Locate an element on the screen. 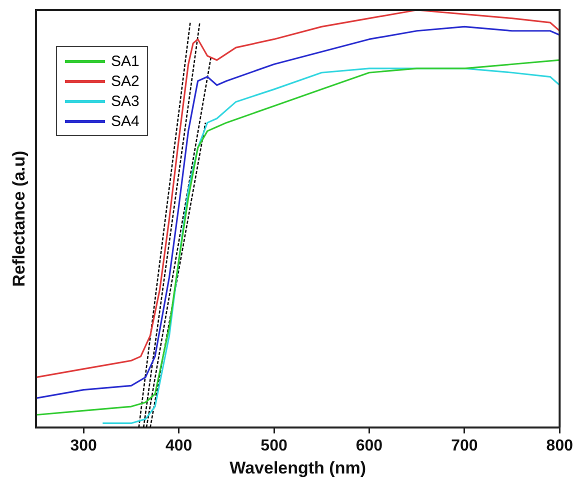 Image resolution: width=576 pixels, height=483 pixels. x-tick-label: 600 is located at coordinates (369, 445).